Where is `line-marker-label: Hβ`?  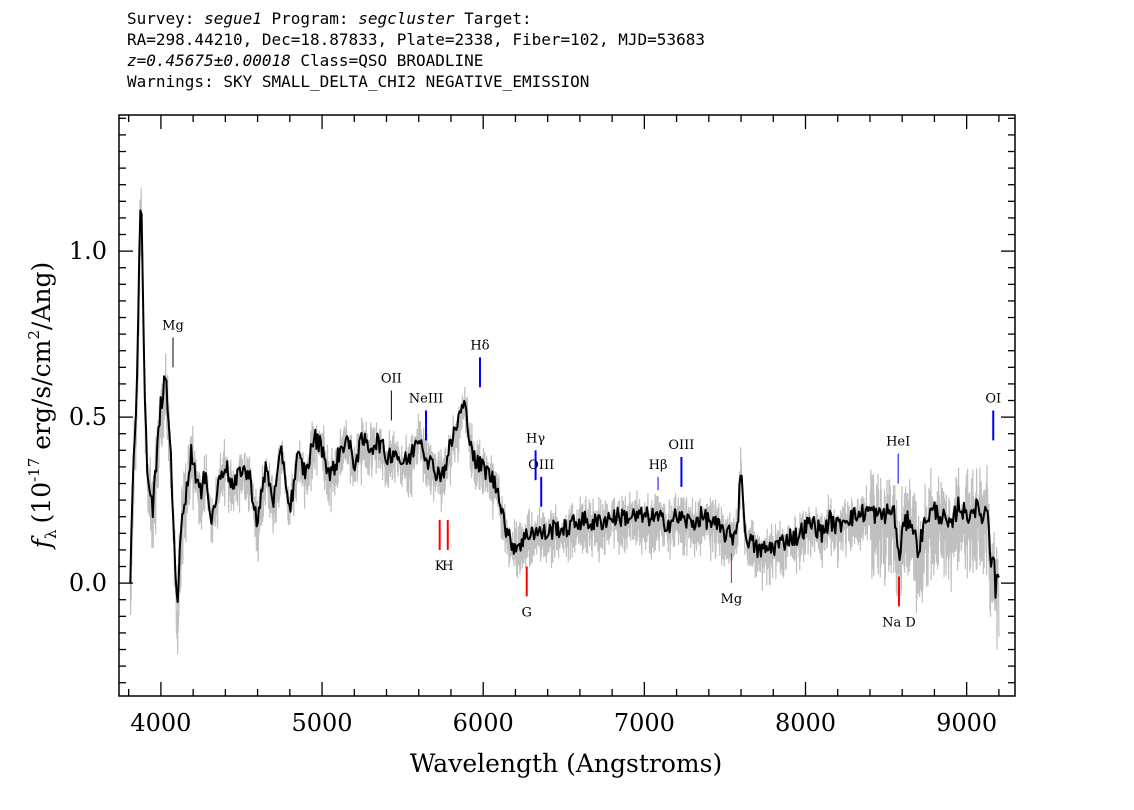
line-marker-label: Hβ is located at coordinates (658, 465).